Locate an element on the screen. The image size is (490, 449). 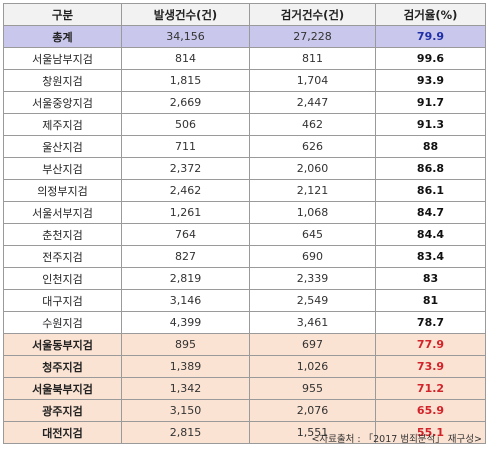
table-row: 인천지검 2,819 2,339 83 is located at coordinates (244, 278).